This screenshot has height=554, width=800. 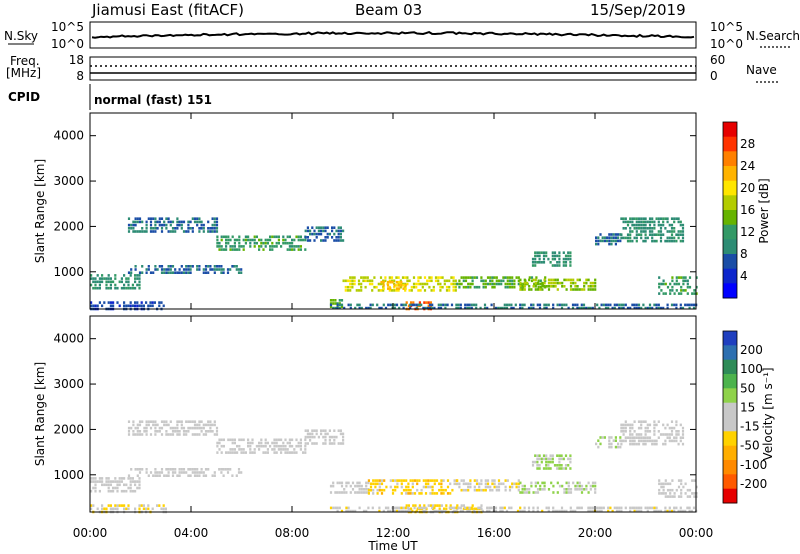 What do you see at coordinates (494, 533) in the screenshot?
I see `x-tick-label: 16:00` at bounding box center [494, 533].